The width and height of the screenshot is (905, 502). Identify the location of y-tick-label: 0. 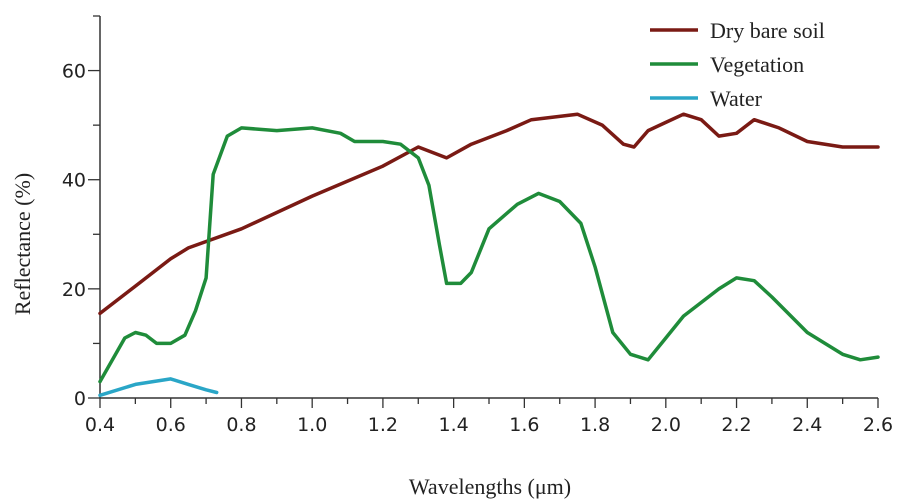
(80, 399).